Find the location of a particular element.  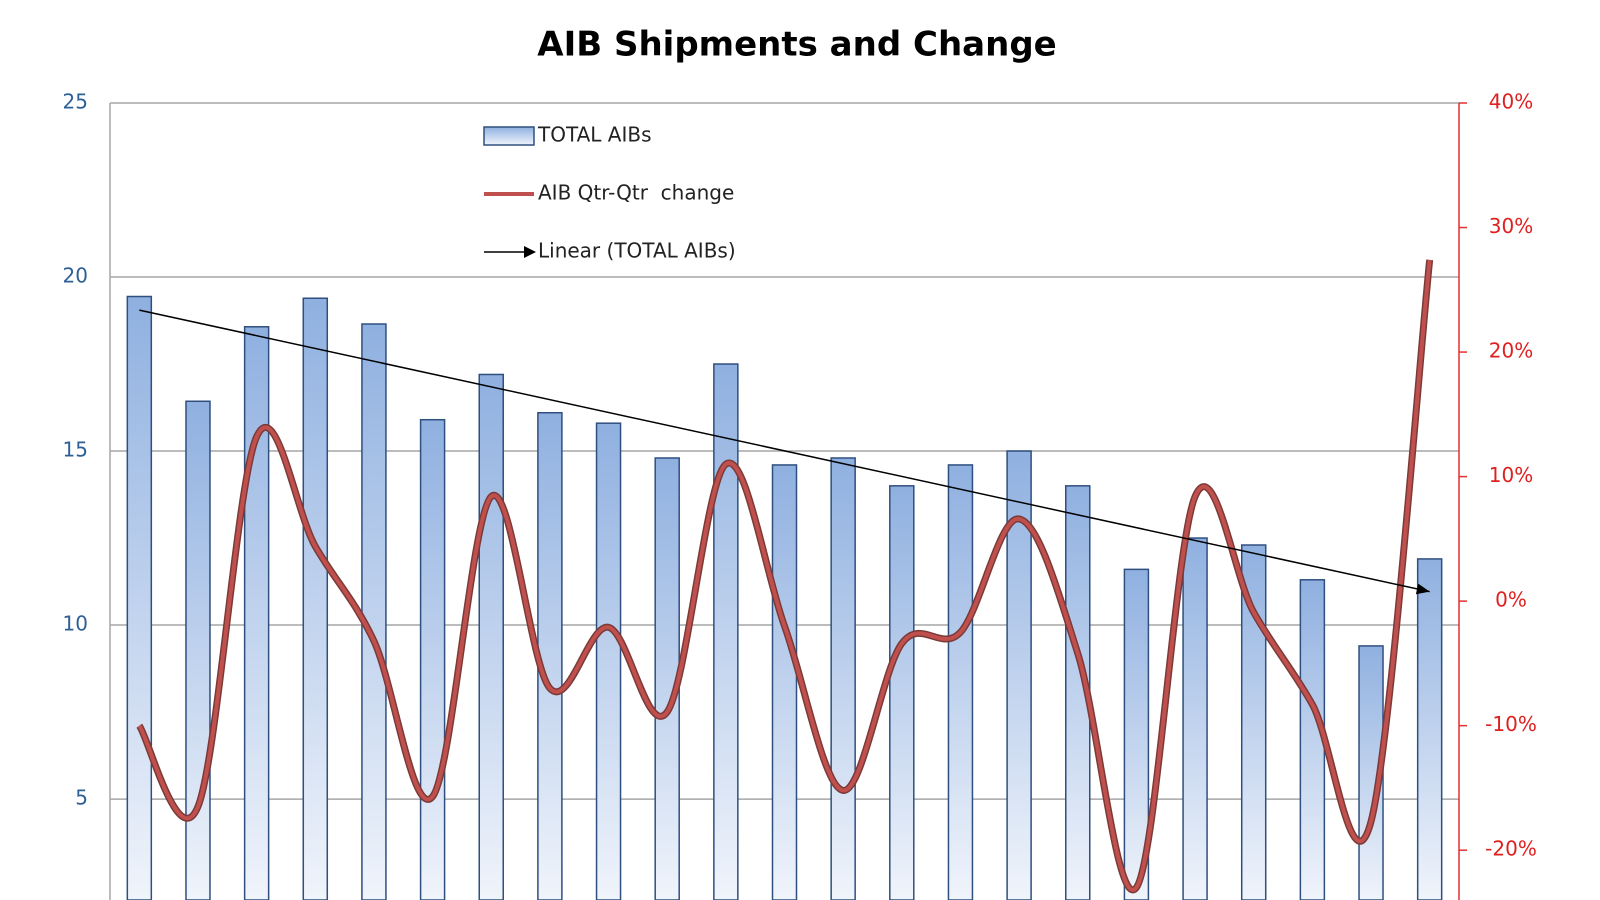

legend-label: Linear (TOTAL AIBs) is located at coordinates (637, 251).